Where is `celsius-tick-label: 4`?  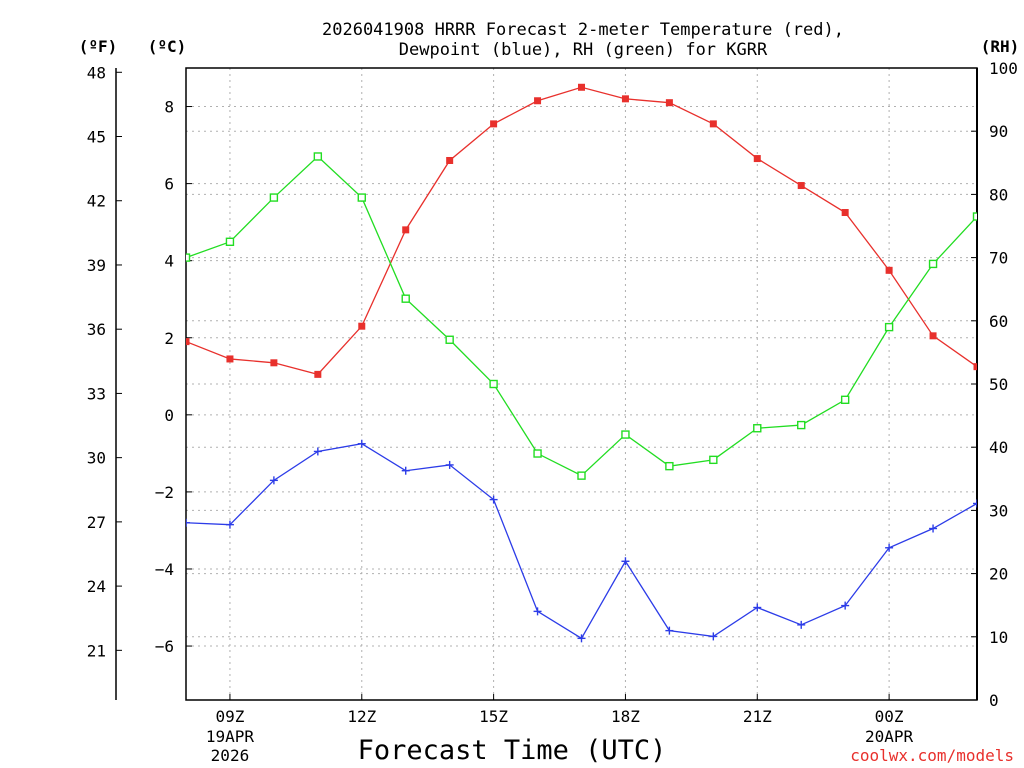
celsius-tick-label: 4 is located at coordinates (169, 261).